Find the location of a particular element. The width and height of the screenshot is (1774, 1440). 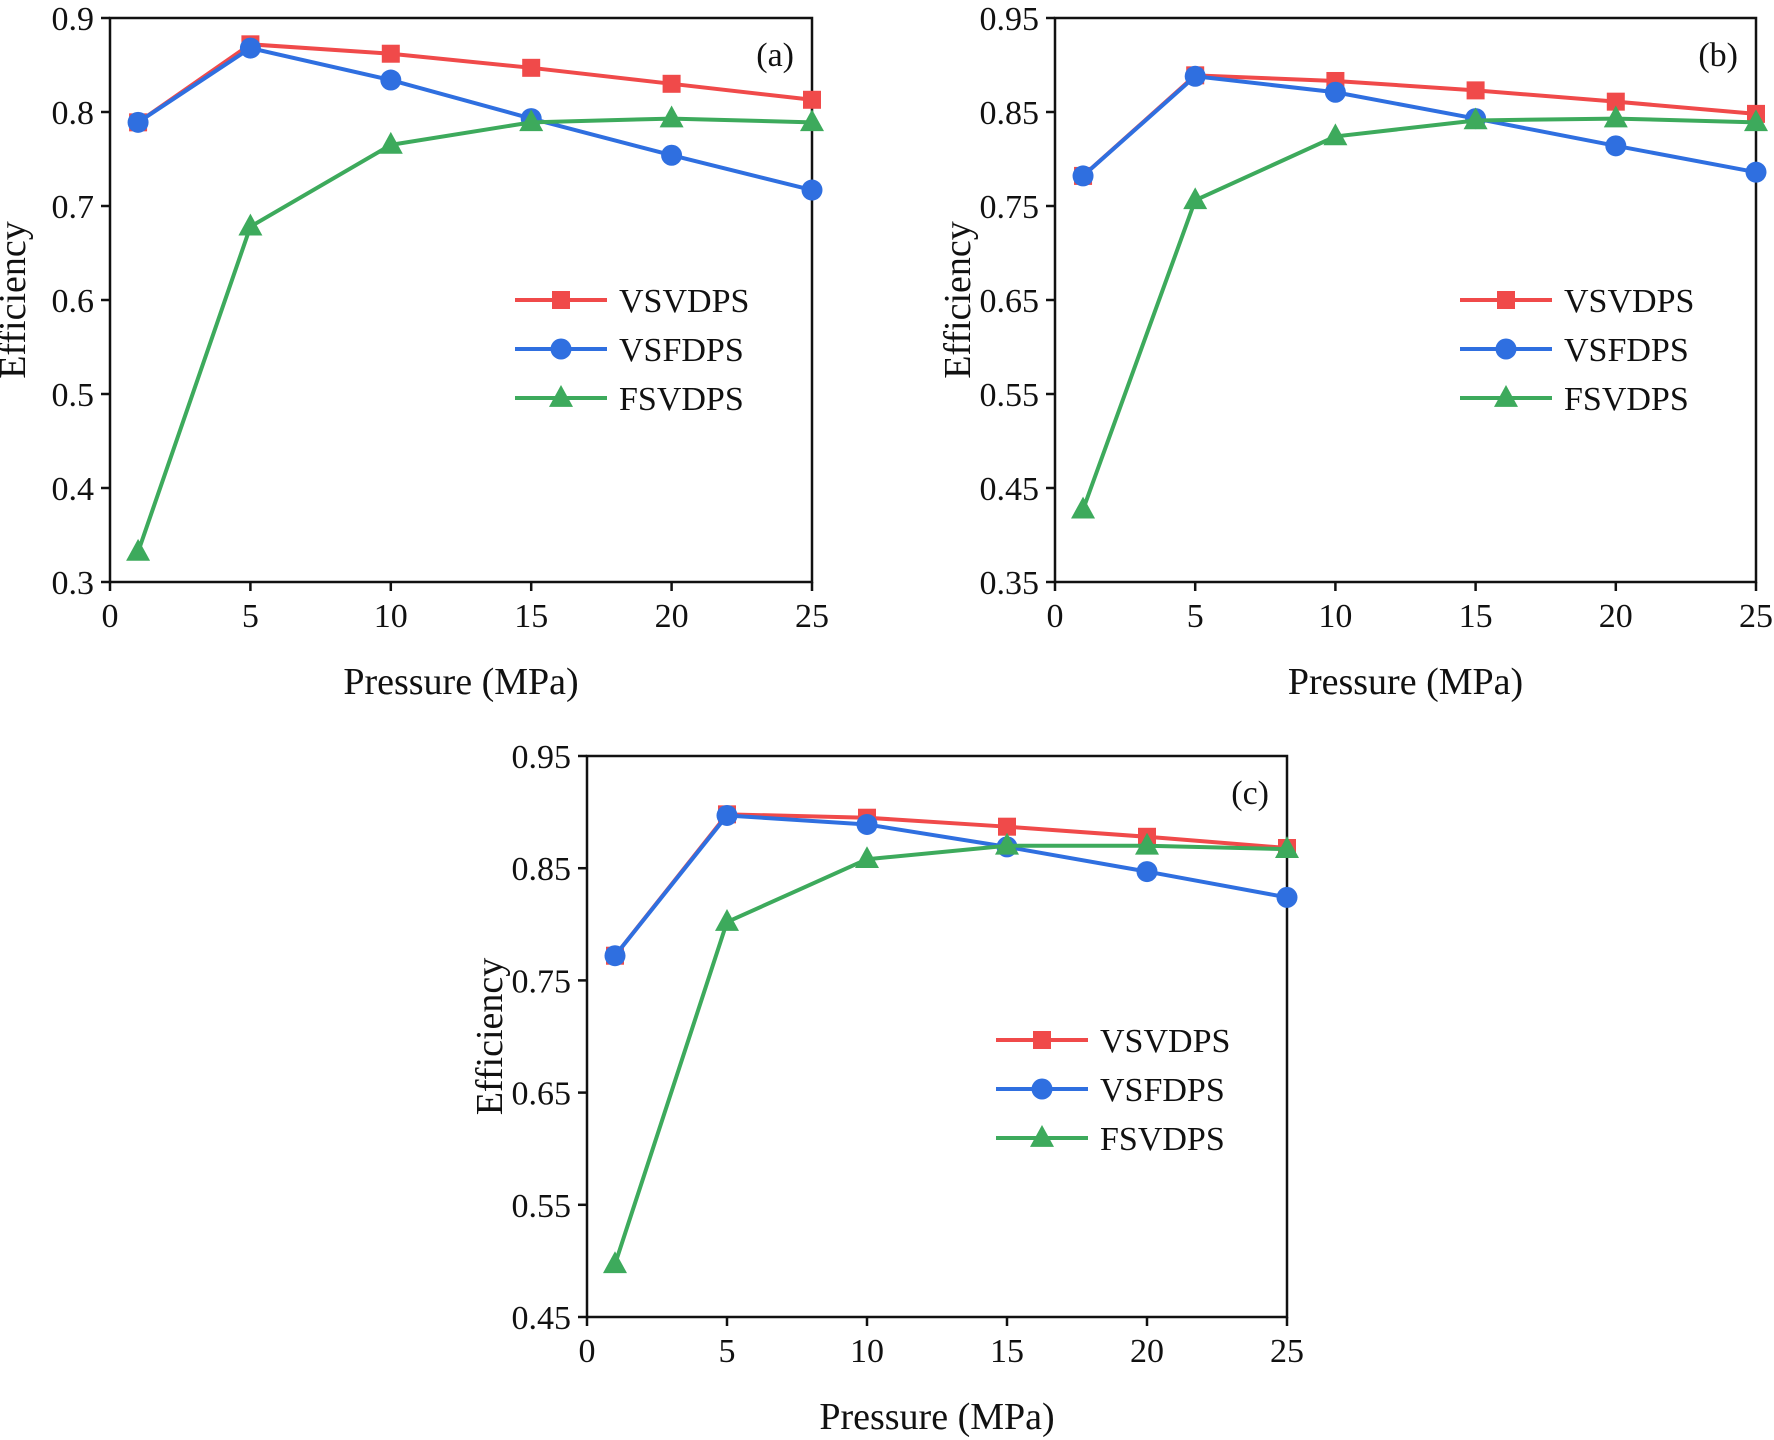

panel-b-series-fsvdps-line is located at coordinates (1419, 313).